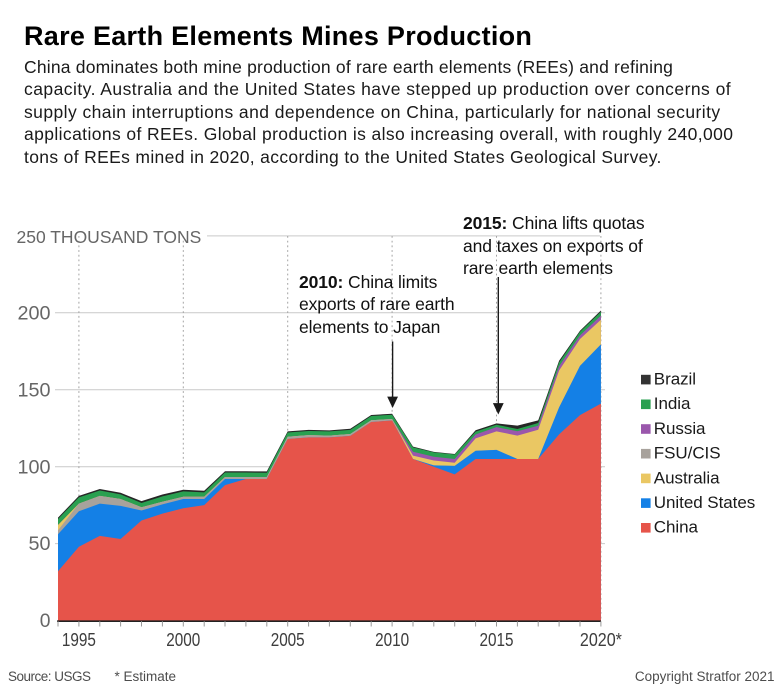 The width and height of the screenshot is (784, 696). Describe the element at coordinates (497, 639) in the screenshot. I see `svg-text: 2015` at that location.